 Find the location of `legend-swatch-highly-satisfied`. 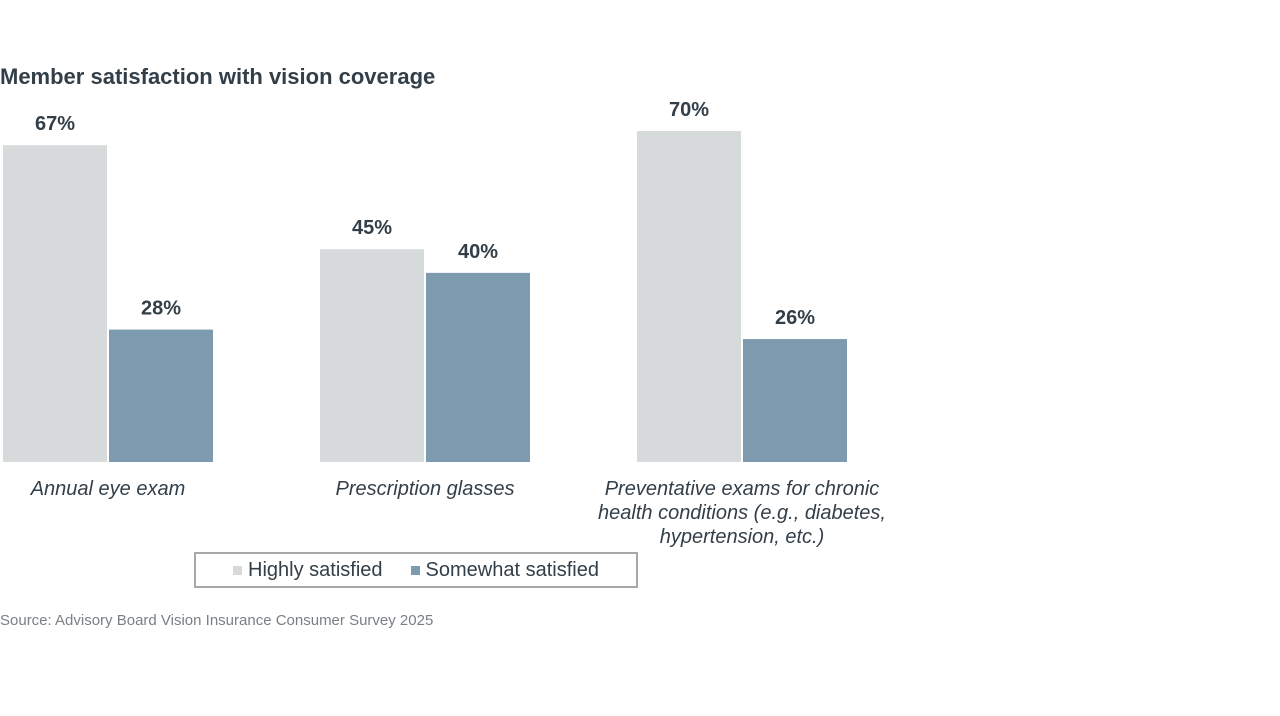

legend-swatch-highly-satisfied is located at coordinates (238, 570).